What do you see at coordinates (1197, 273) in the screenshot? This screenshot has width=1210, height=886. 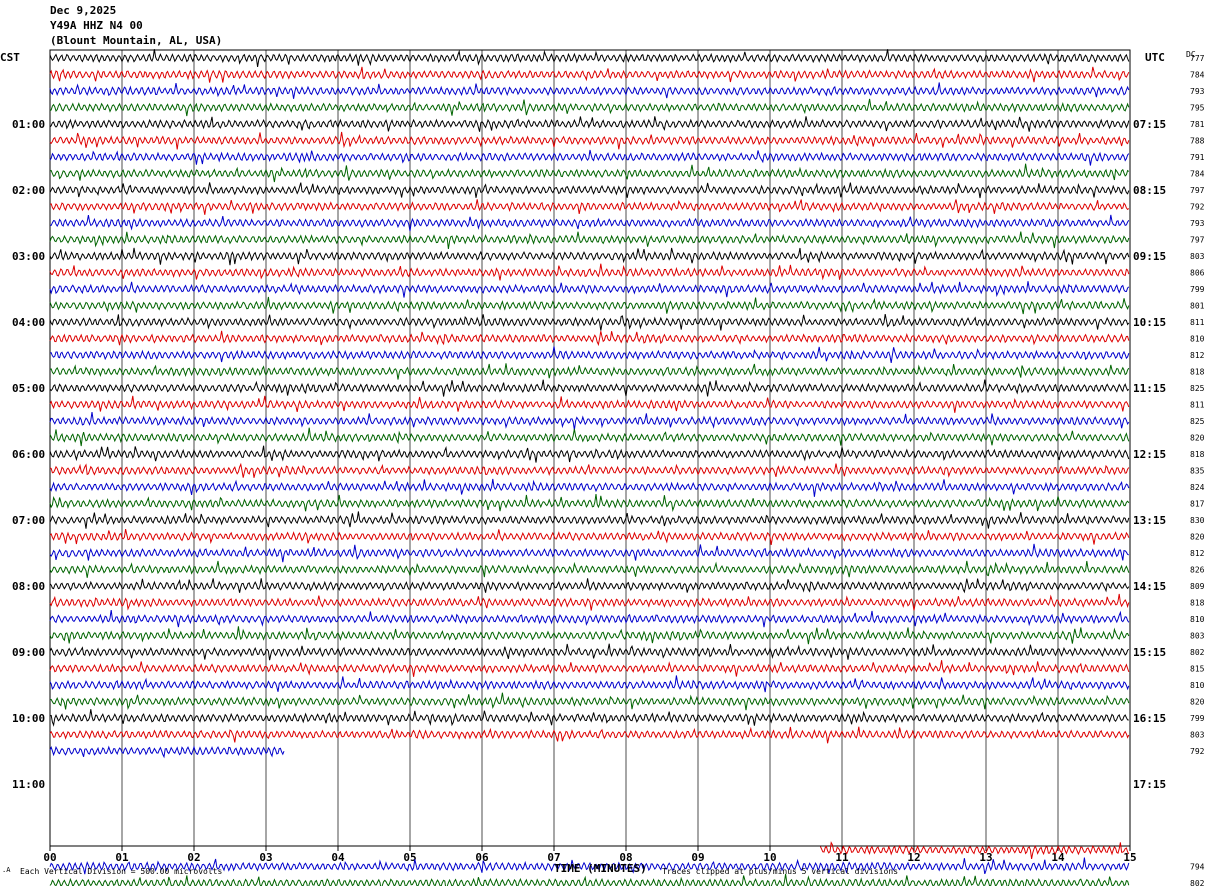 I see `dc-offset-label: 806` at bounding box center [1197, 273].